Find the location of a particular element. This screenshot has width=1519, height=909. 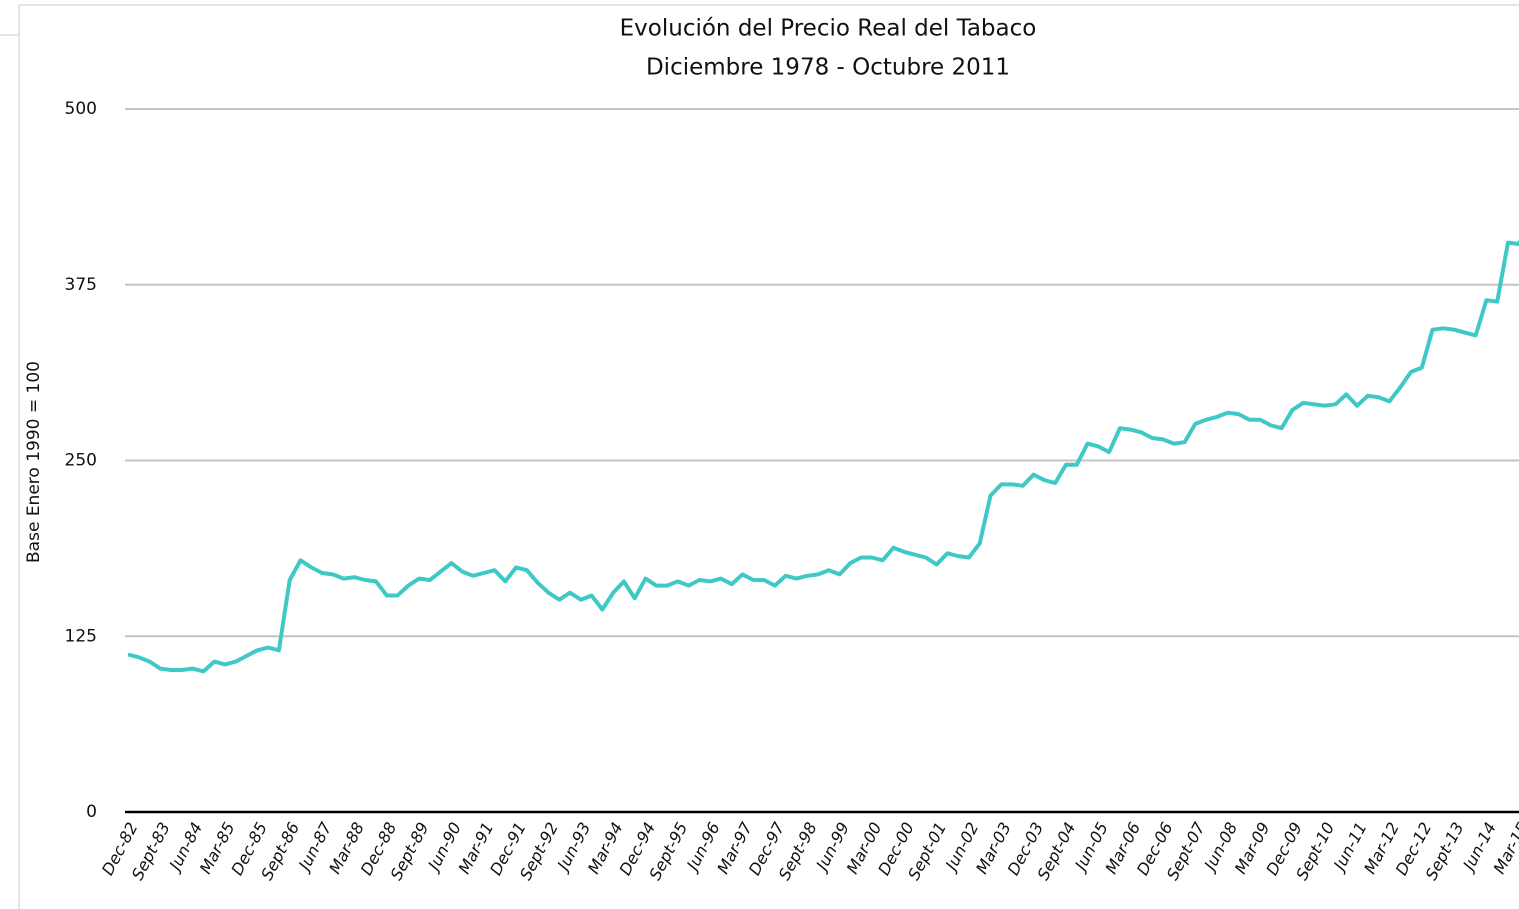

y-tick-label: 250 is located at coordinates (81, 461).